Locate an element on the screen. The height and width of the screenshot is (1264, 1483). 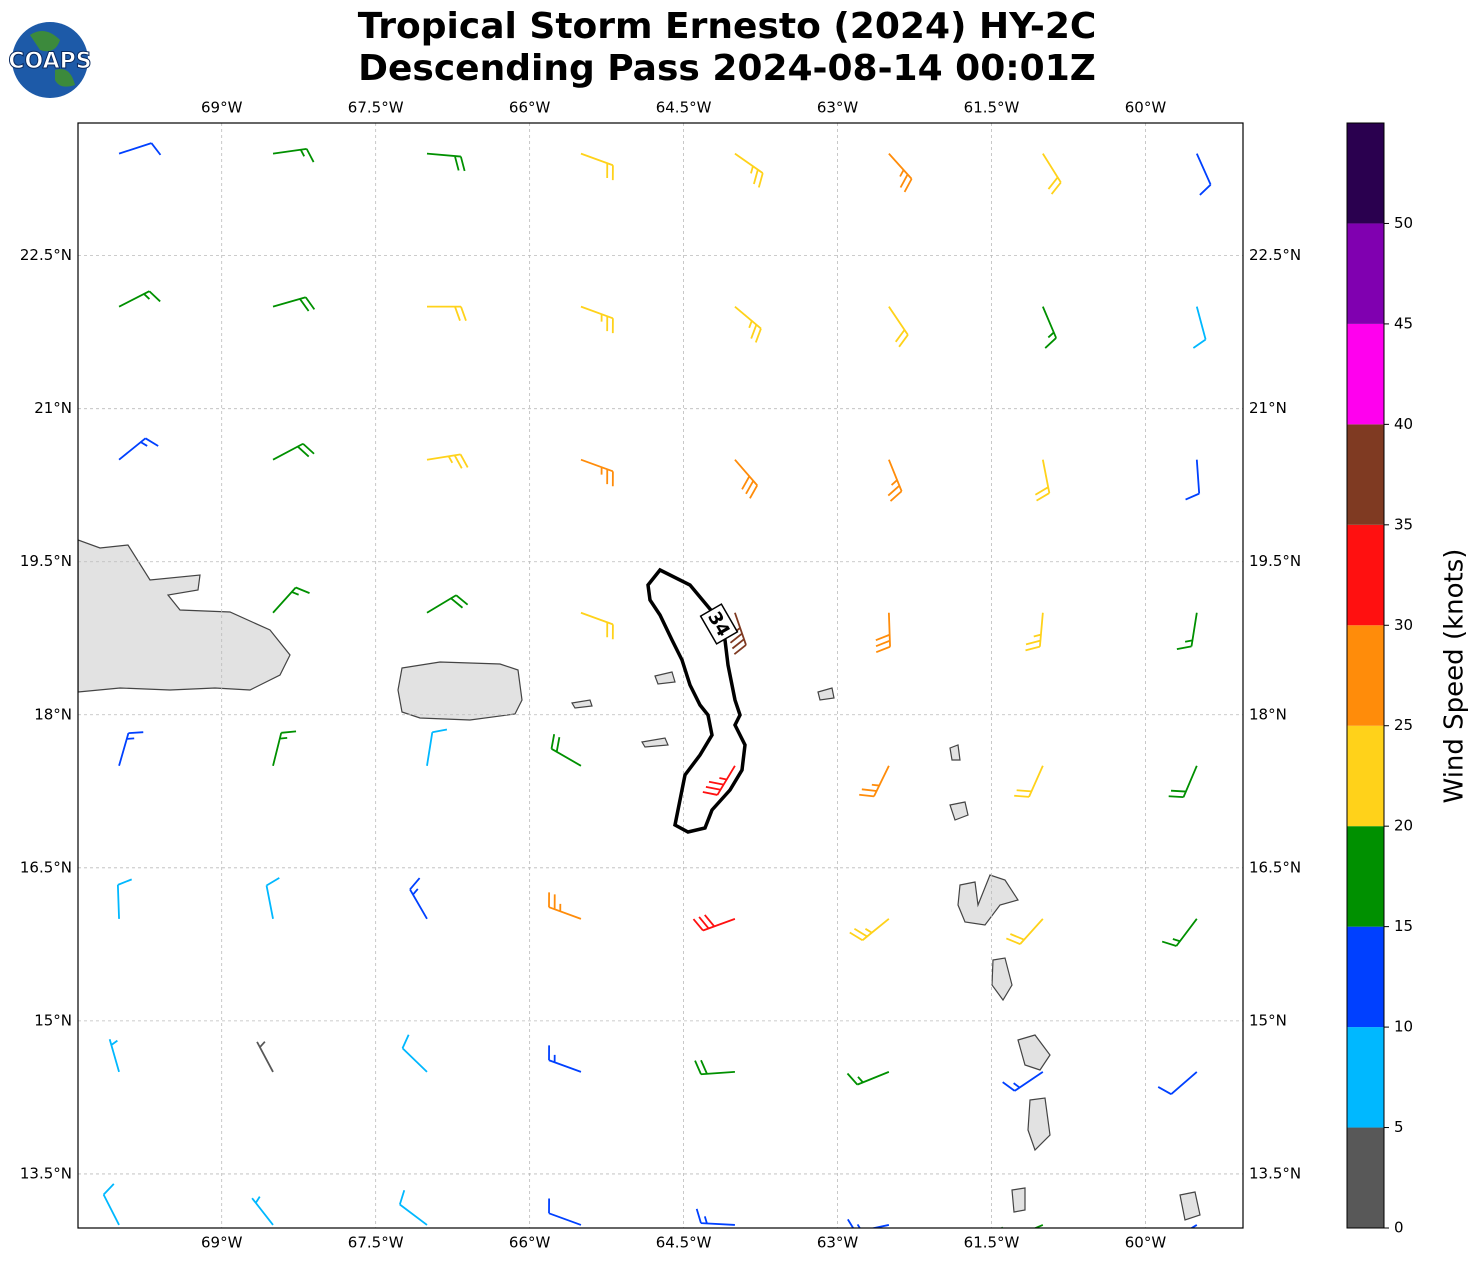
colorbar-tick-label: 5 is located at coordinates (1399, 1127).